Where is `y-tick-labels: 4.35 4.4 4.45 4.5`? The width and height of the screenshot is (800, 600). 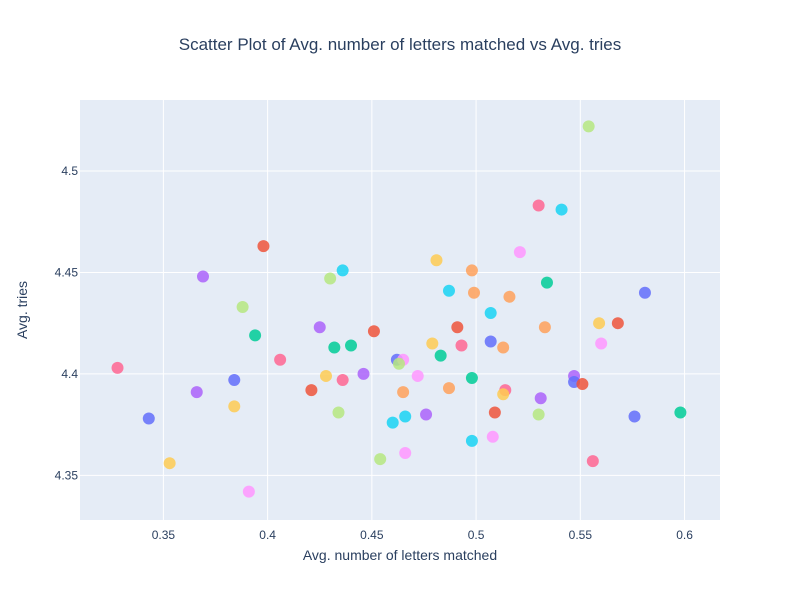 y-tick-labels: 4.35 4.4 4.45 4.5 is located at coordinates (67, 323).